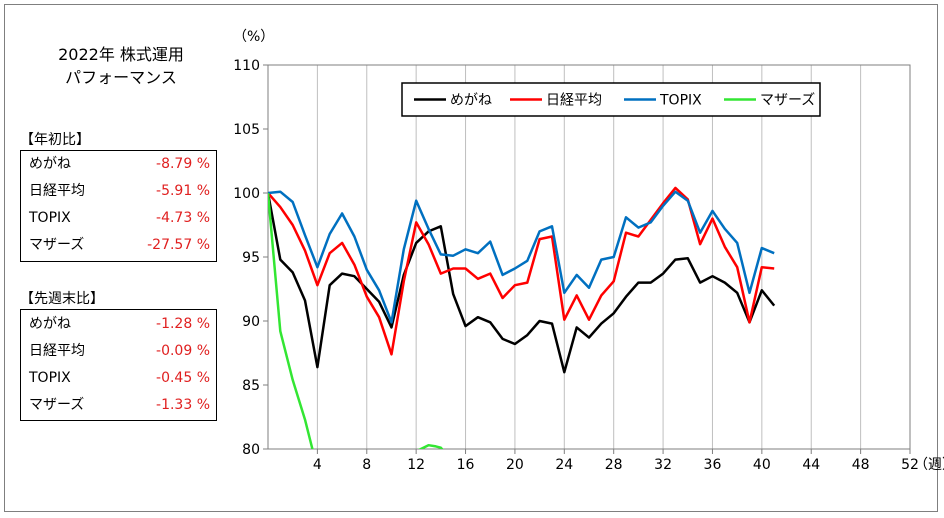 The width and height of the screenshot is (944, 518). I want to click on x-tick-label: 28, so click(614, 465).